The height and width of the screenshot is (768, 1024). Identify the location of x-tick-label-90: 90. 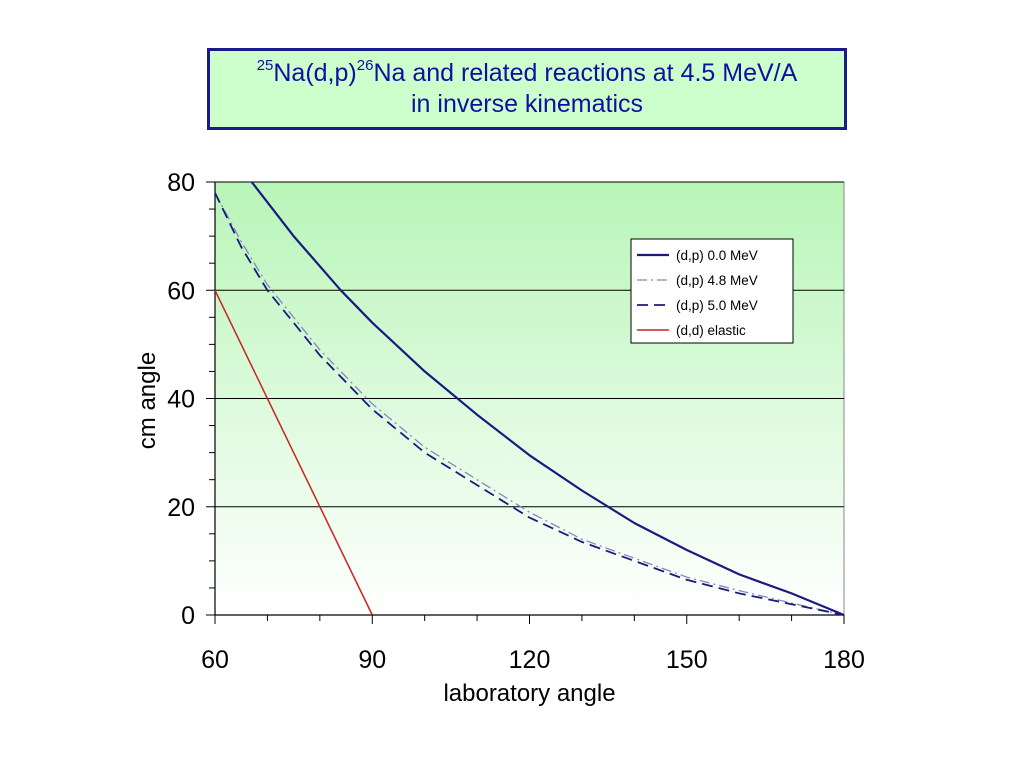
(372, 660).